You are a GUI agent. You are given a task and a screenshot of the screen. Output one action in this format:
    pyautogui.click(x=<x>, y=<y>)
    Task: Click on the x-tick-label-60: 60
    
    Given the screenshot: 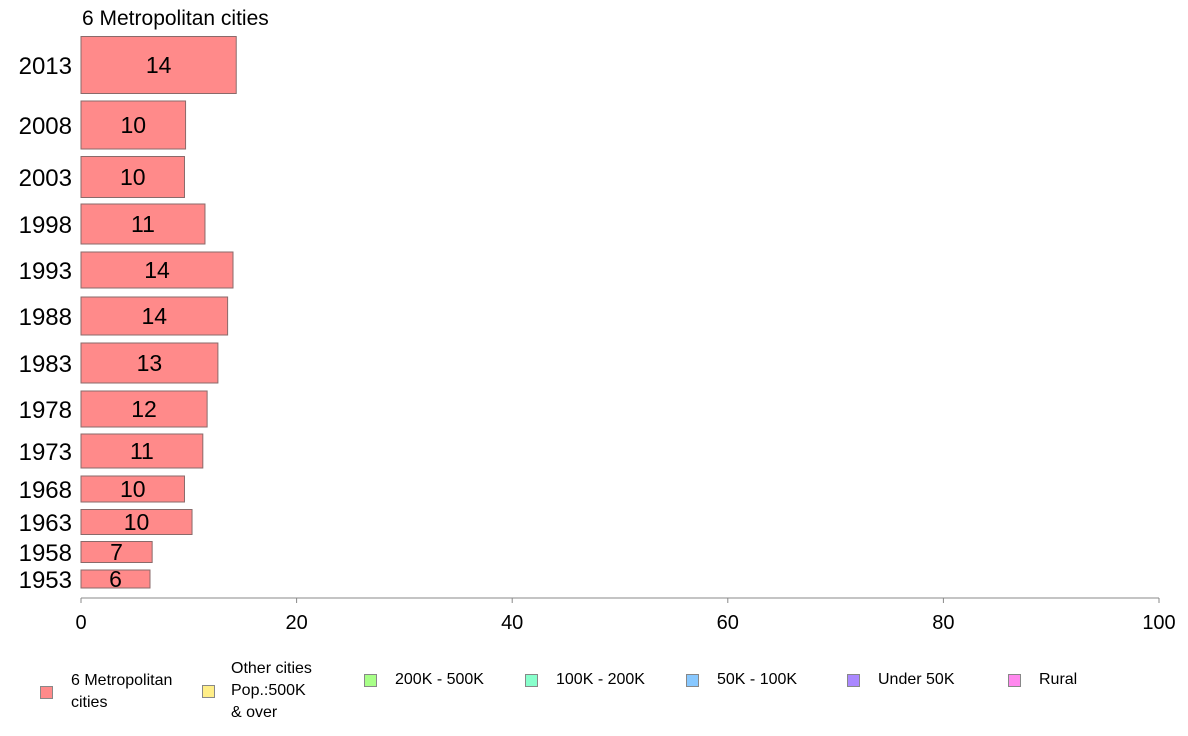 What is the action you would take?
    pyautogui.click(x=728, y=623)
    